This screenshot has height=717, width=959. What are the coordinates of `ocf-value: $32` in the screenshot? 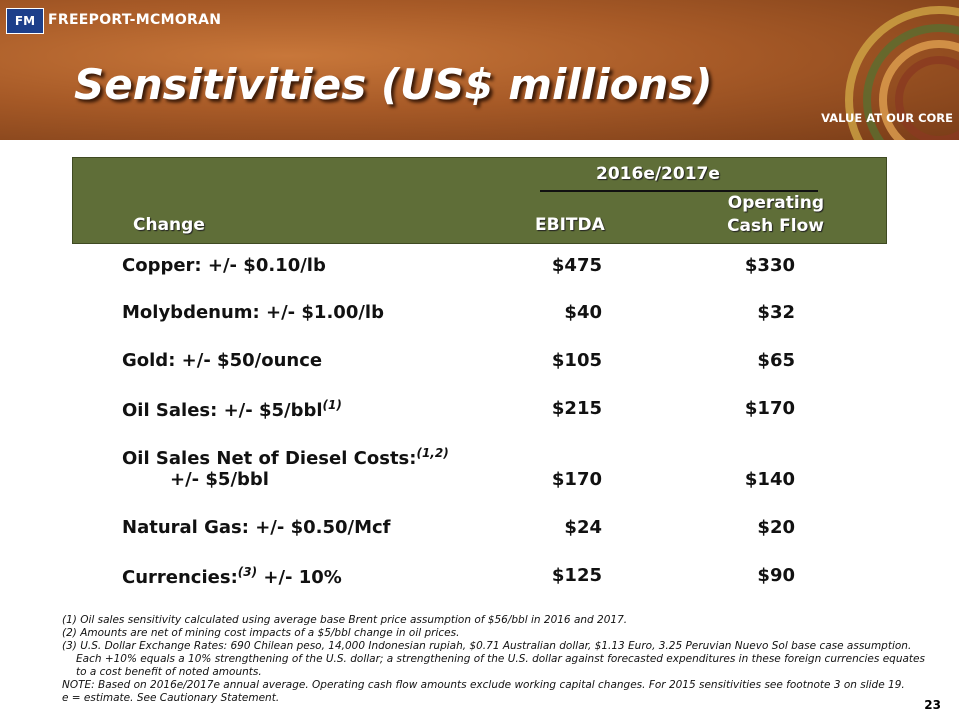 It's located at (776, 312).